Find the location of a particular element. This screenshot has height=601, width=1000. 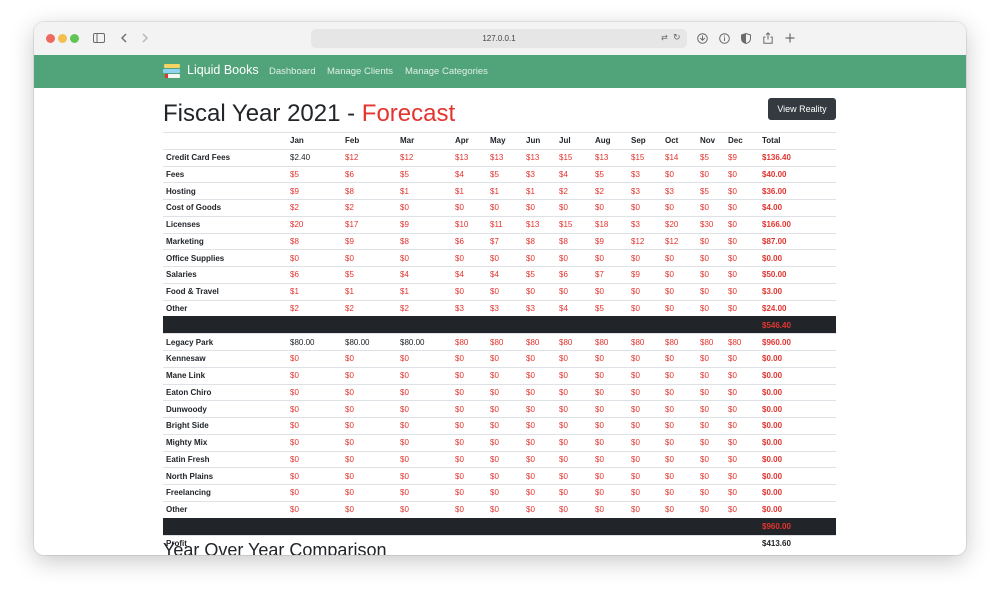

category-name: Food & Travel is located at coordinates (225, 291).